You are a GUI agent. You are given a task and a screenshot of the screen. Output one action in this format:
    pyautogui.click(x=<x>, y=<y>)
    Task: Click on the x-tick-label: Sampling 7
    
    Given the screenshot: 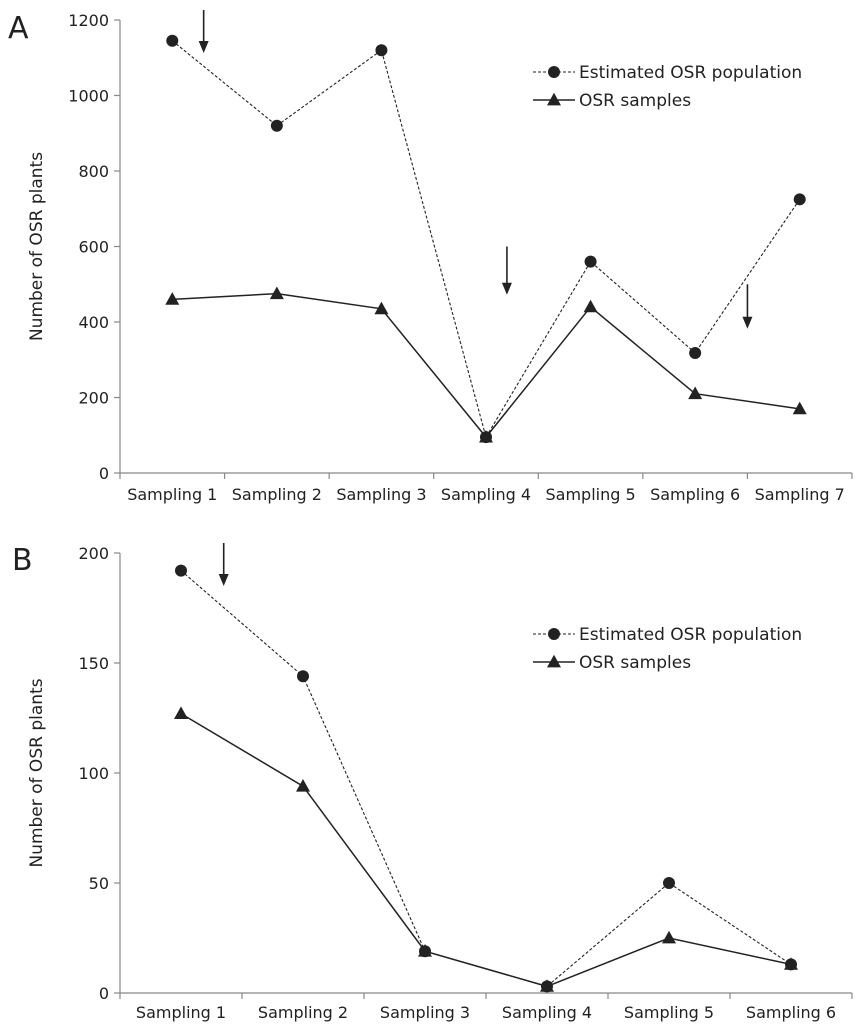 What is the action you would take?
    pyautogui.click(x=800, y=494)
    